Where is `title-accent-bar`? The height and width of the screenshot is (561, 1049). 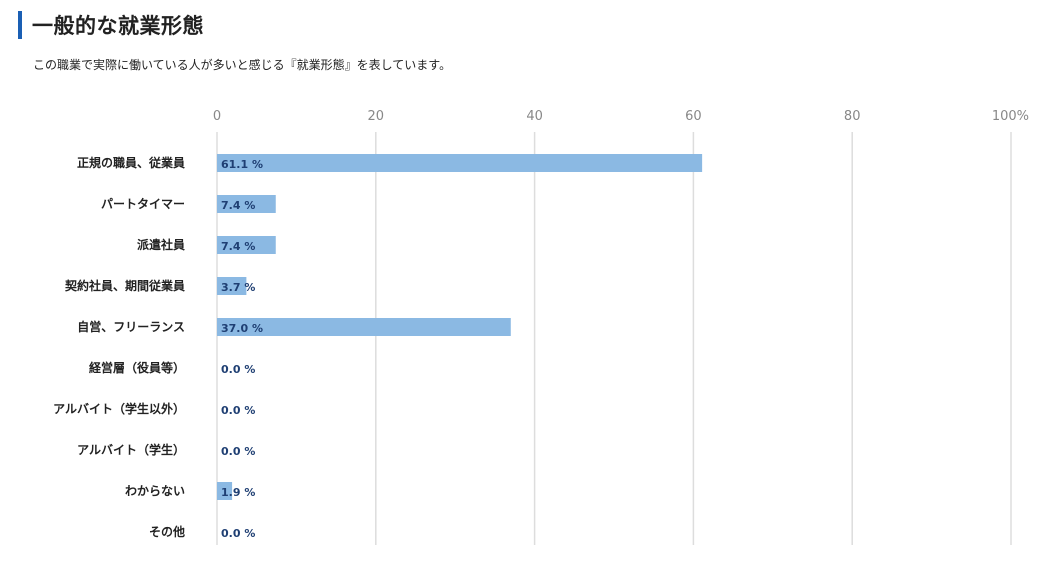 title-accent-bar is located at coordinates (20, 25).